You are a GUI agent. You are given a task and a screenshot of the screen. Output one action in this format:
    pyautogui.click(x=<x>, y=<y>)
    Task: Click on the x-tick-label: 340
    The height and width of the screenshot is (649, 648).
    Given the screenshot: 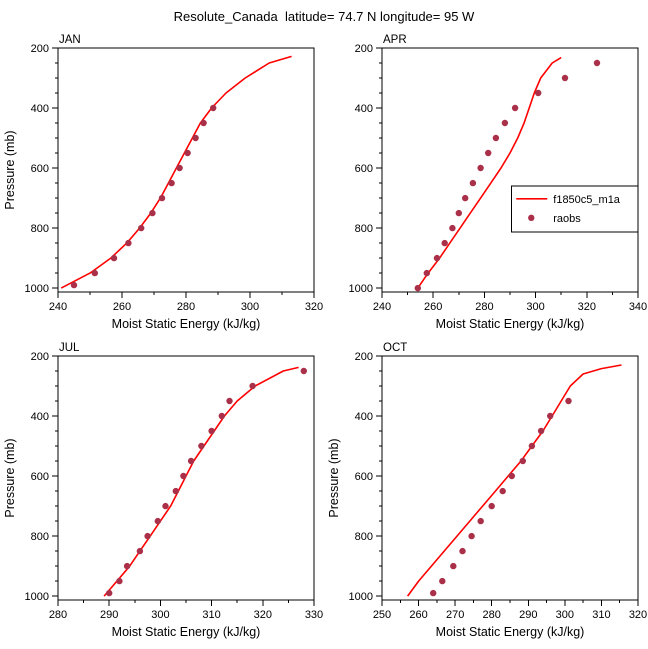 What is the action you would take?
    pyautogui.click(x=638, y=307)
    